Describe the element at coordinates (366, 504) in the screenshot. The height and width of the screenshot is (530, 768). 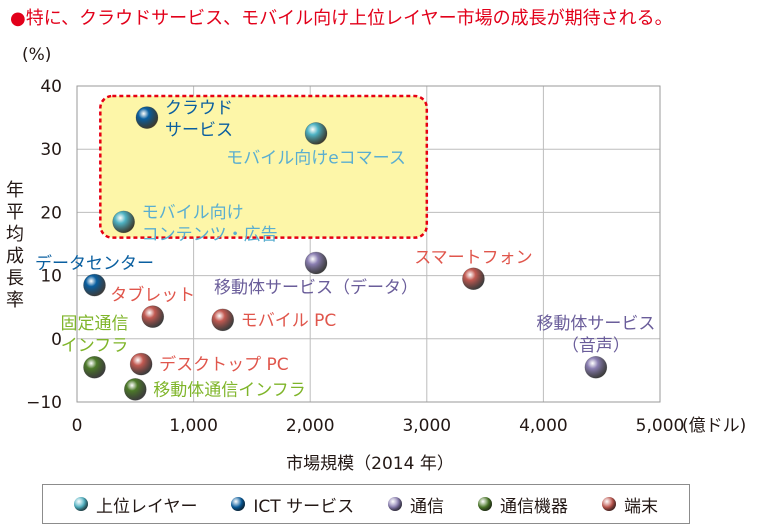
I see `legend: 上位レイヤー ICT サービス 通信 通信機器 端末` at that location.